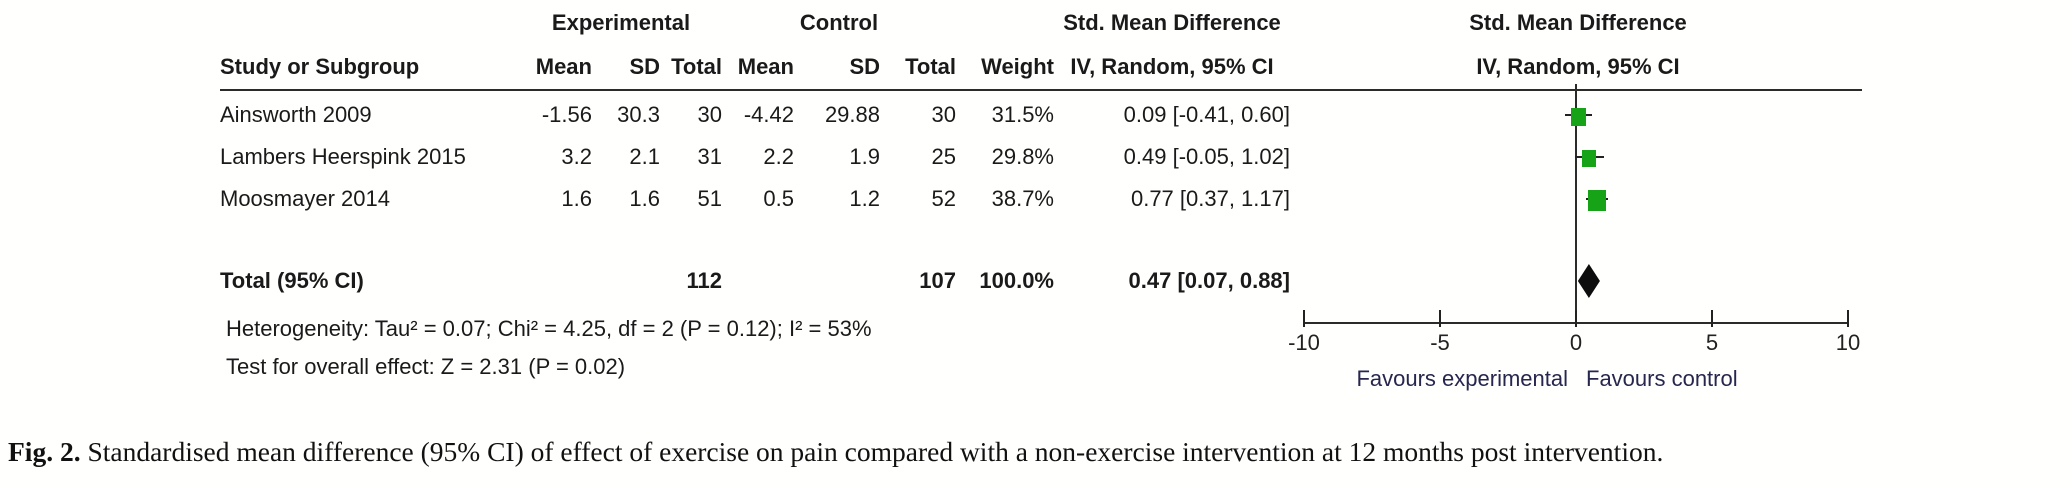  I want to click on pooled-ci-text: 0.47 [0.07, 0.88], so click(1209, 280).